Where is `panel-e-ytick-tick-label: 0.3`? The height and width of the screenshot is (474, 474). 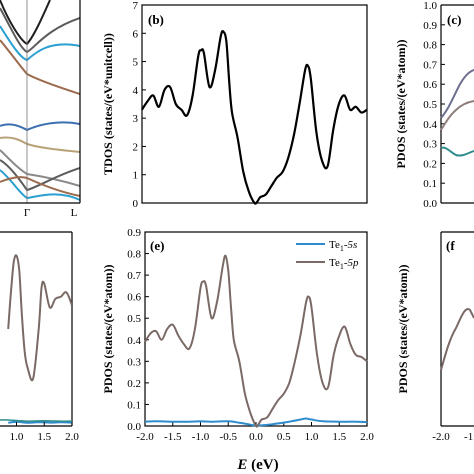
panel-e-ytick-tick-label: 0.3 is located at coordinates (134, 362).